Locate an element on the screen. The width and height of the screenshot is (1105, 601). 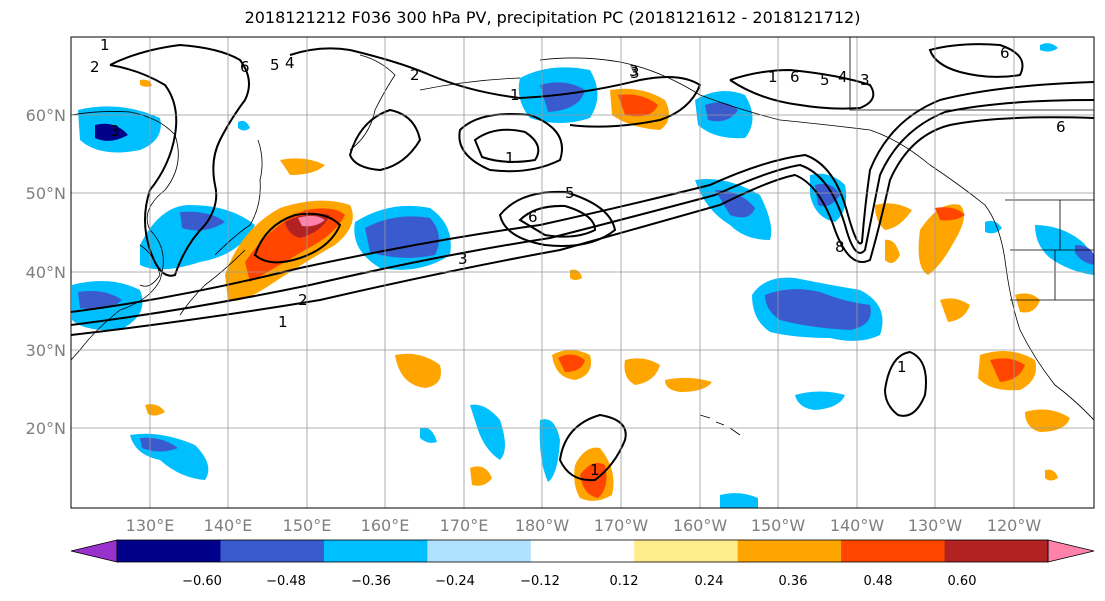
colorbar-tick-label: 0.48 is located at coordinates (878, 581).